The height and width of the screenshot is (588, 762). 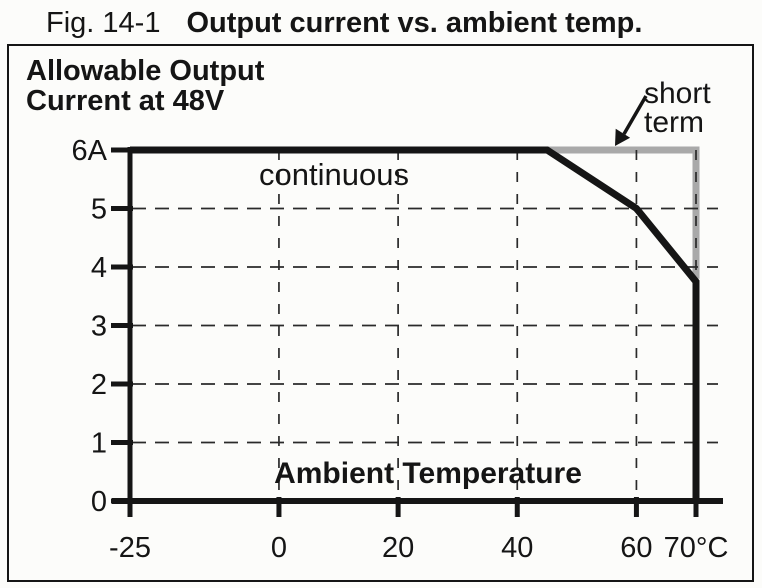 What do you see at coordinates (145, 71) in the screenshot?
I see `y-axis-title-line1: Allowable Output` at bounding box center [145, 71].